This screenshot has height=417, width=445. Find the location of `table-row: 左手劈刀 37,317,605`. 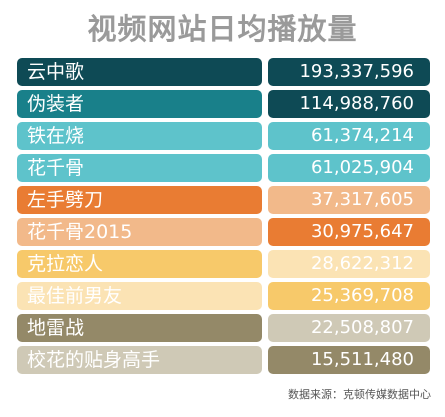

table-row: 左手劈刀 37,317,605 is located at coordinates (222, 200).